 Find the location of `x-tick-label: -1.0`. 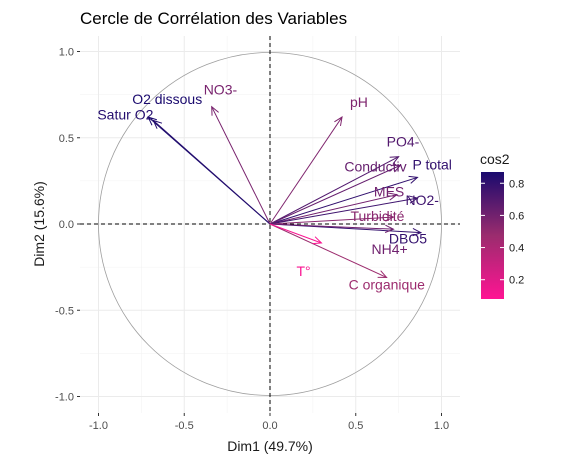

x-tick-label: -1.0 is located at coordinates (98, 426).